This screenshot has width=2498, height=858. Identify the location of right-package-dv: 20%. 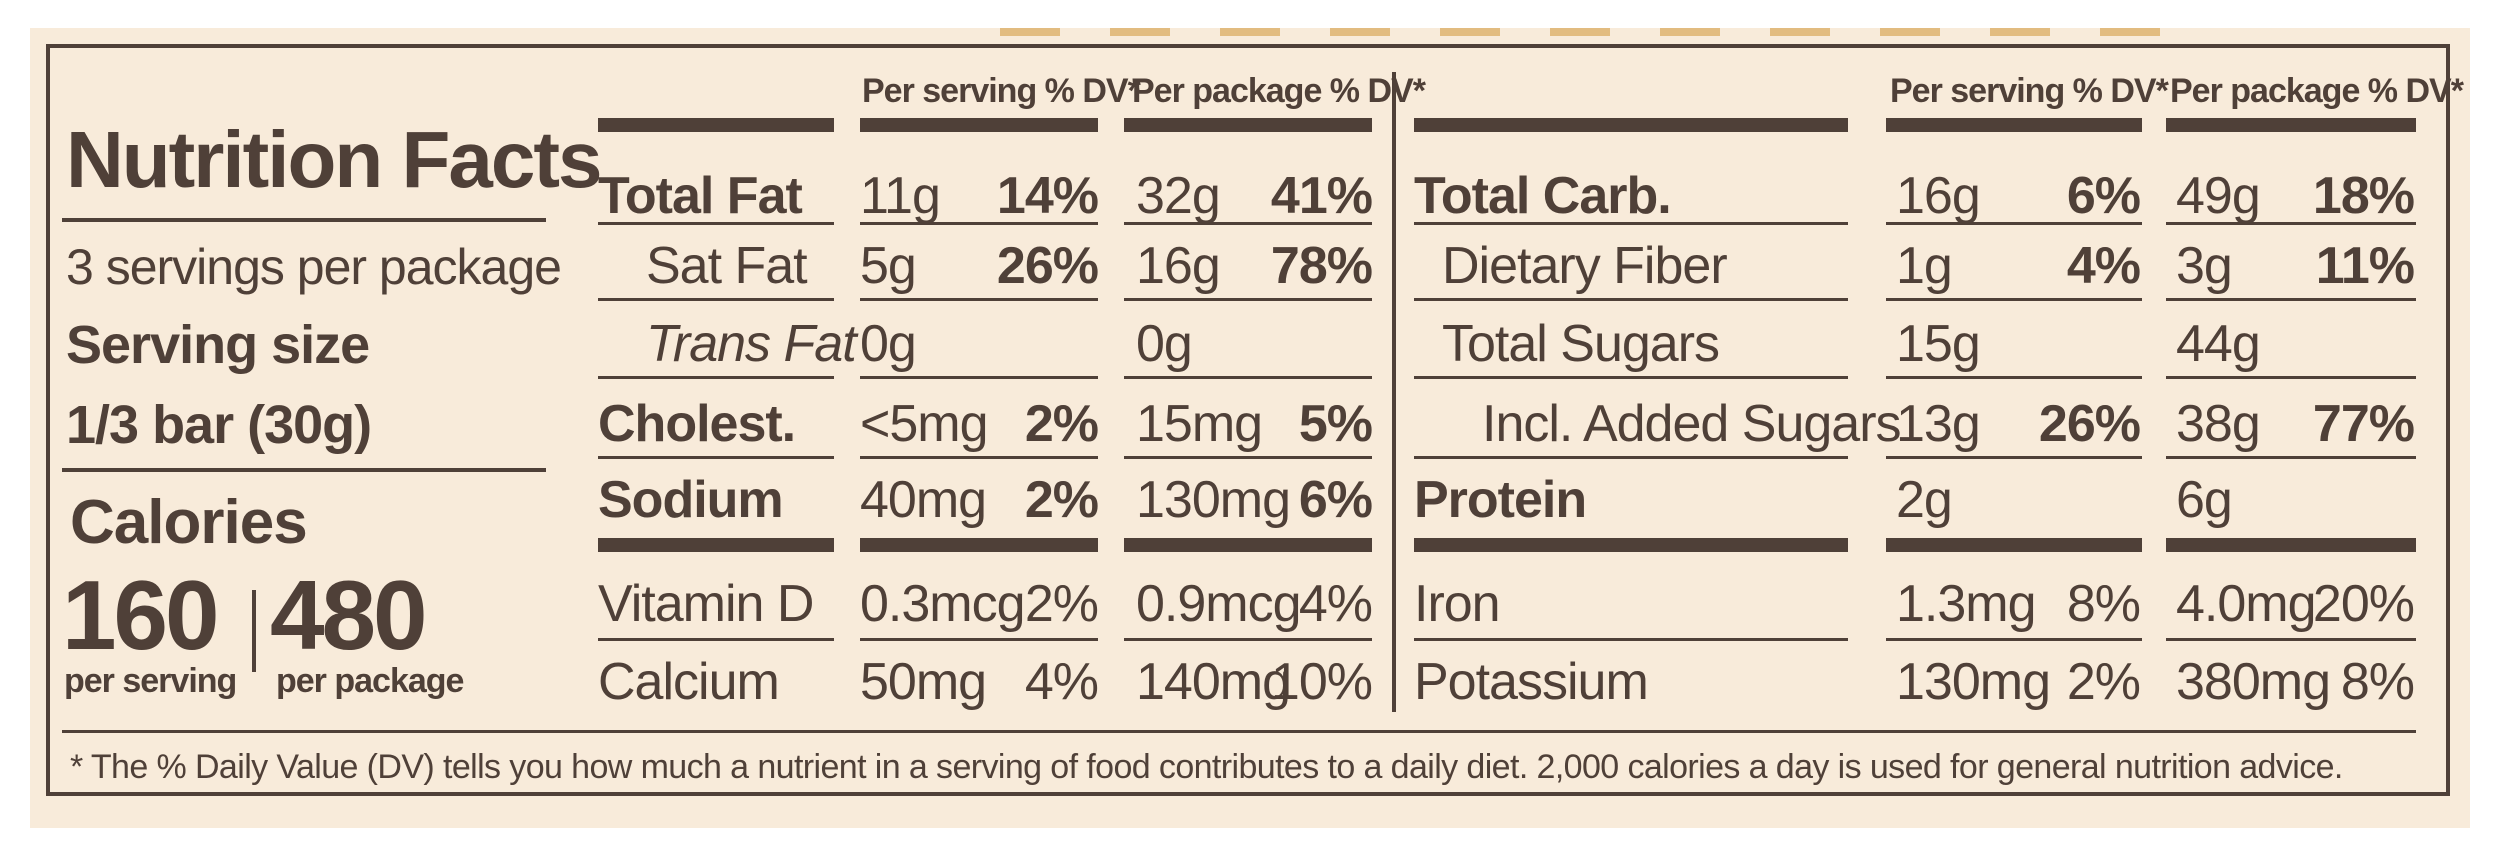
(2363, 604).